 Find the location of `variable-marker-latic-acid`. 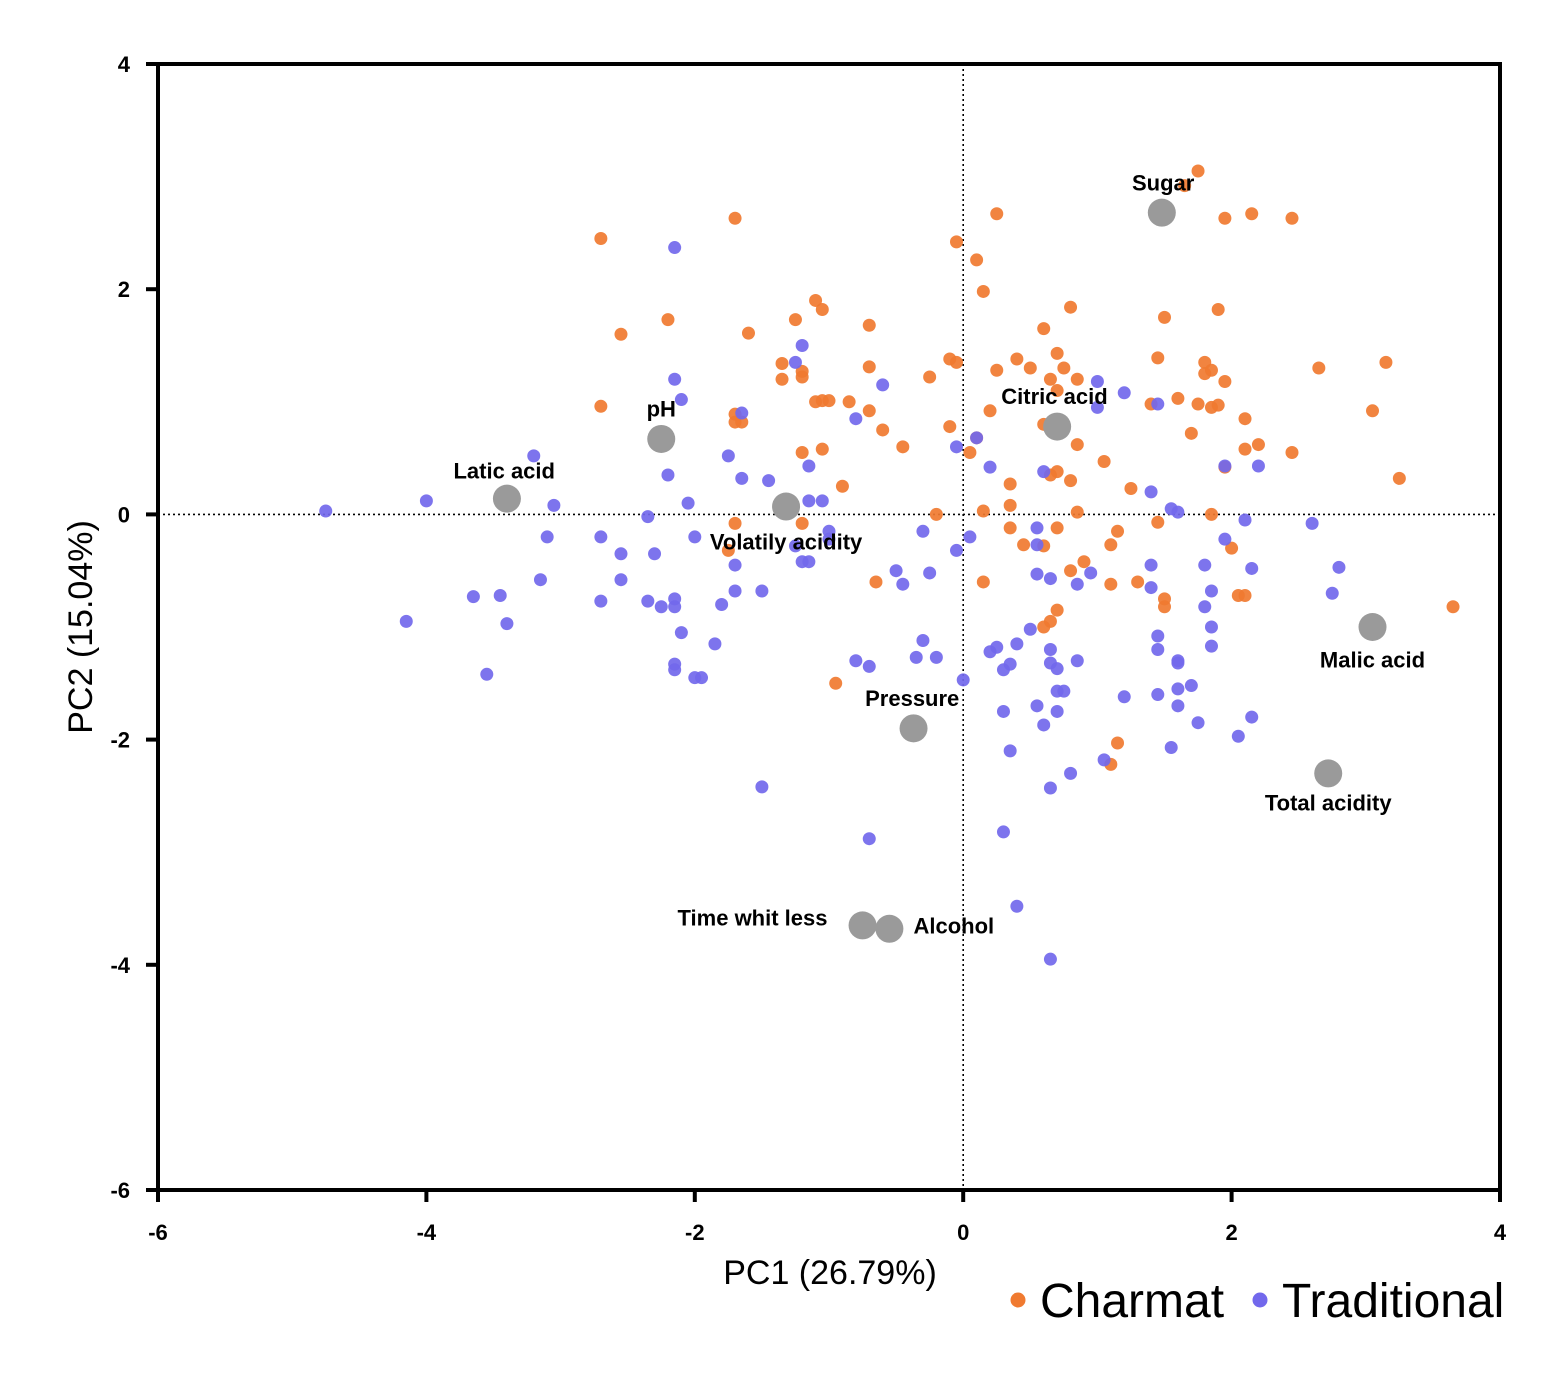

variable-marker-latic-acid is located at coordinates (506, 498).